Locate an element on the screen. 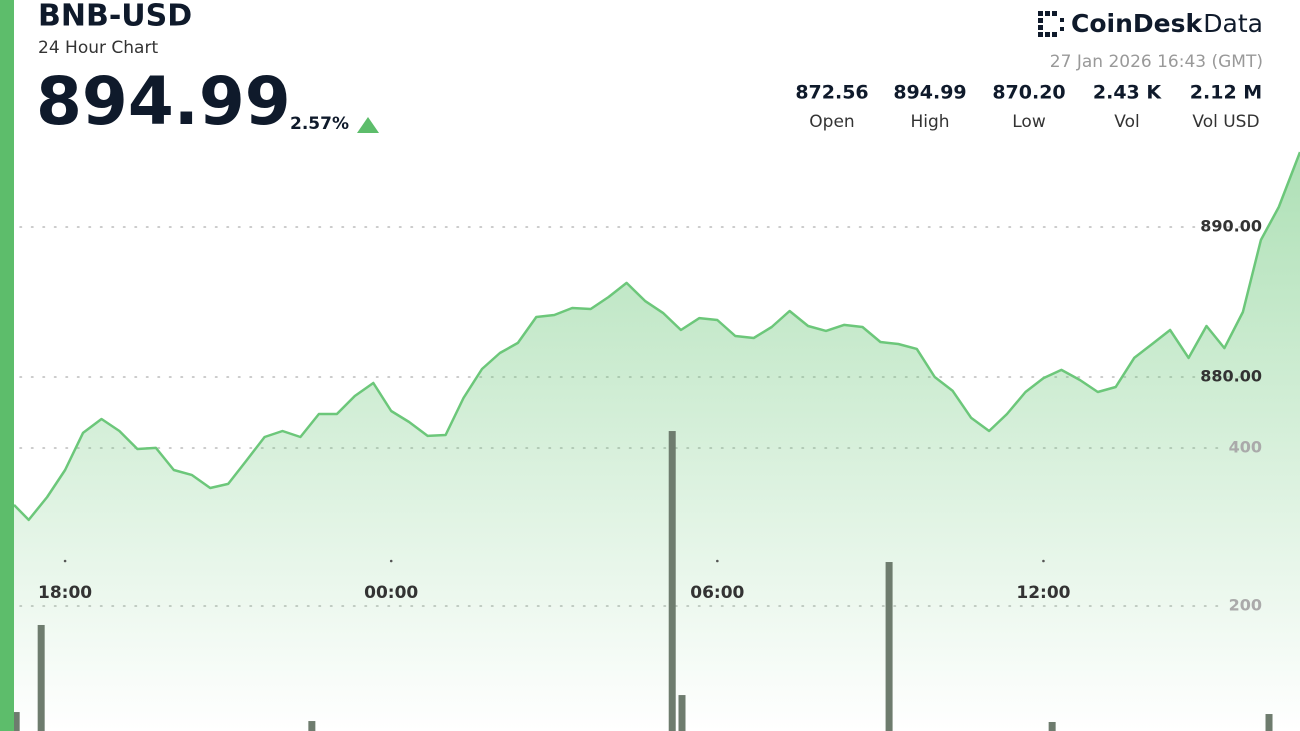 This screenshot has width=1300, height=731. timestamp: 27 Jan 2026 16:43 (GMT) is located at coordinates (1156, 62).